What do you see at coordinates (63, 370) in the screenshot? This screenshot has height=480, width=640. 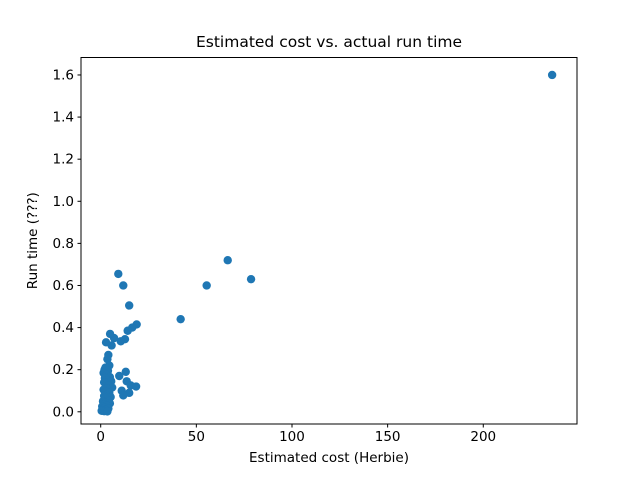 I see `y-tick-label: 0.2` at bounding box center [63, 370].